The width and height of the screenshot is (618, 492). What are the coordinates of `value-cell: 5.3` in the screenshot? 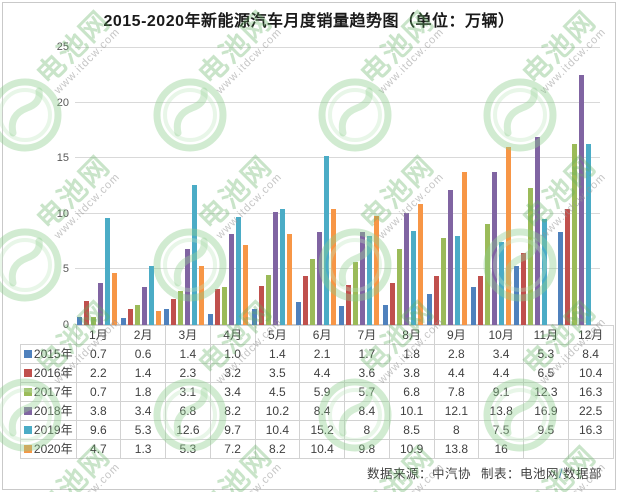 It's located at (188, 449).